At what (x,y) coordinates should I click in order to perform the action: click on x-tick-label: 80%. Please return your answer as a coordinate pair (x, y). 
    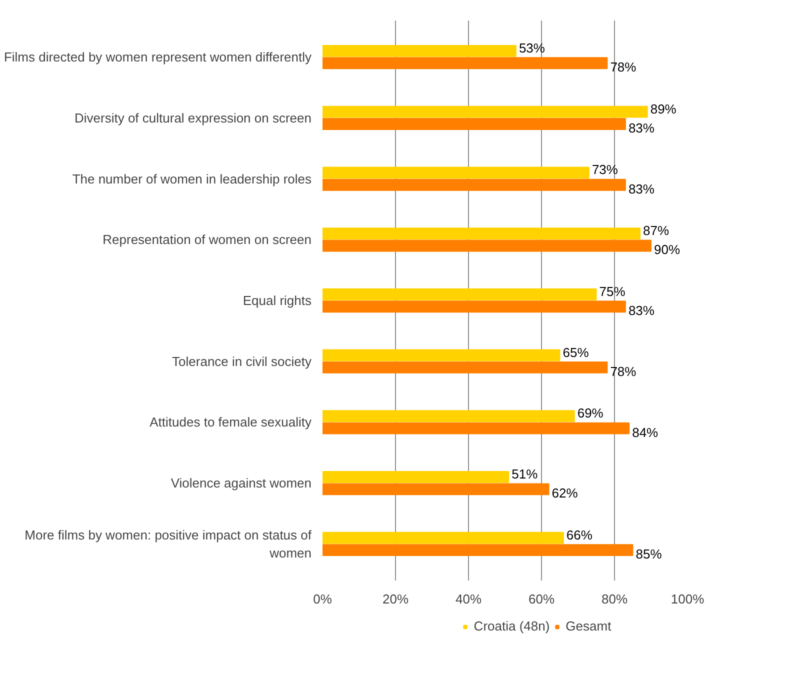
    Looking at the image, I should click on (614, 599).